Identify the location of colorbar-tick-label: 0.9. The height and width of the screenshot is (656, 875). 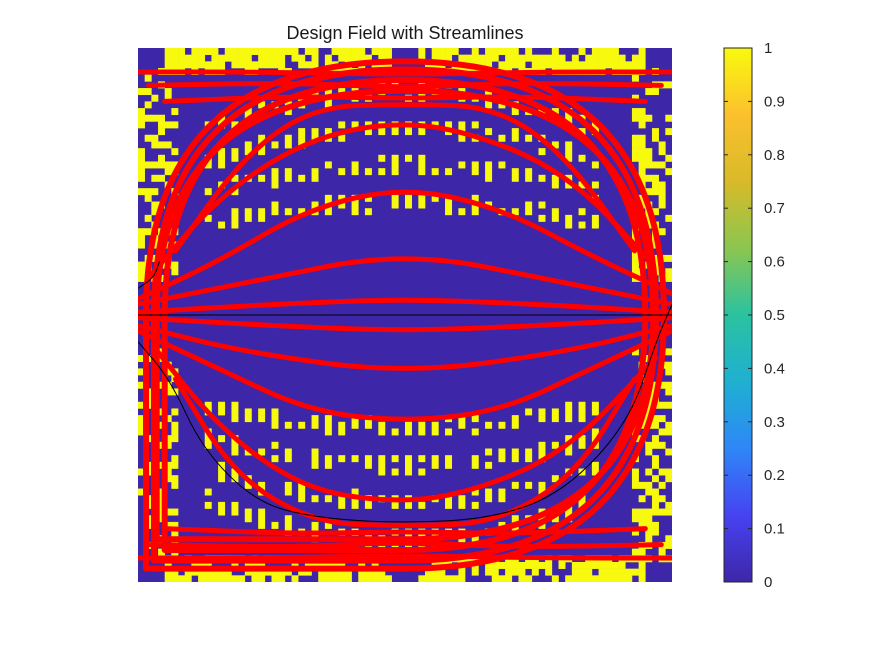
(774, 101).